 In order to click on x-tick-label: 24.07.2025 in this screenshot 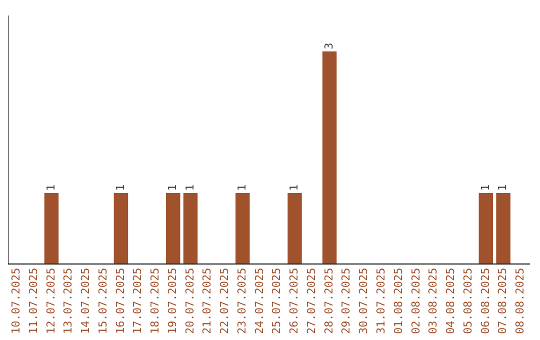, I will do `click(259, 301)`.